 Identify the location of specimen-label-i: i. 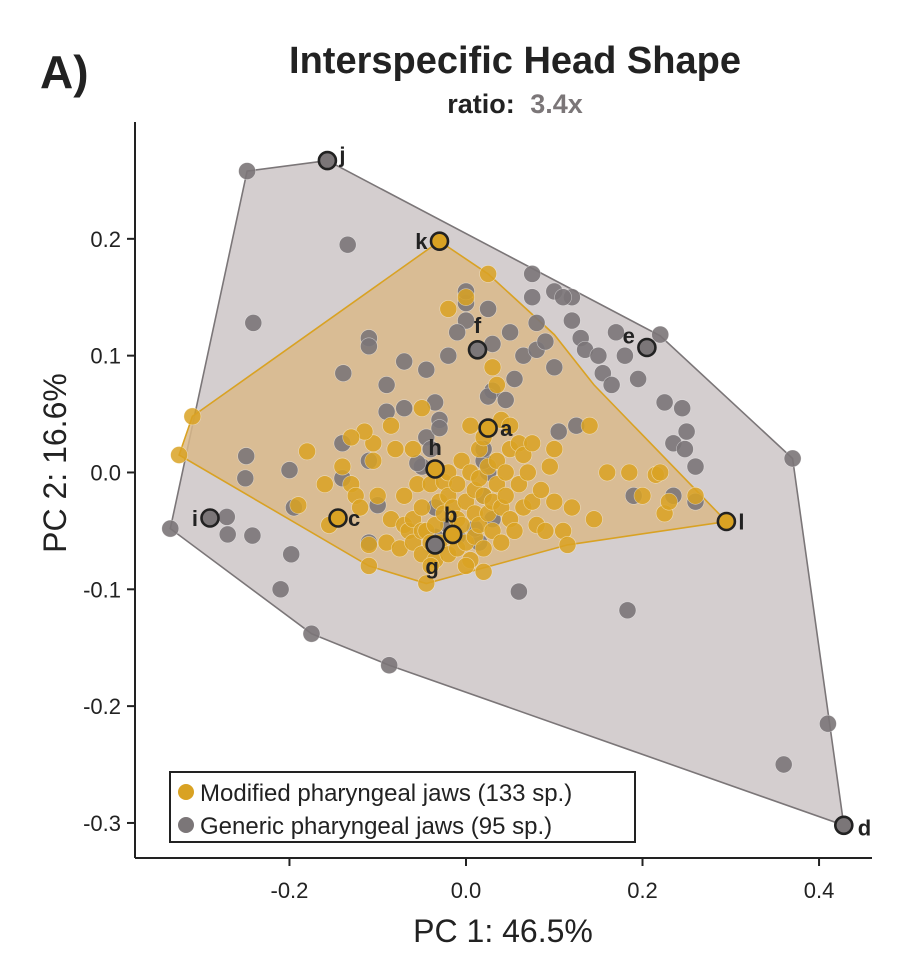
(195, 518).